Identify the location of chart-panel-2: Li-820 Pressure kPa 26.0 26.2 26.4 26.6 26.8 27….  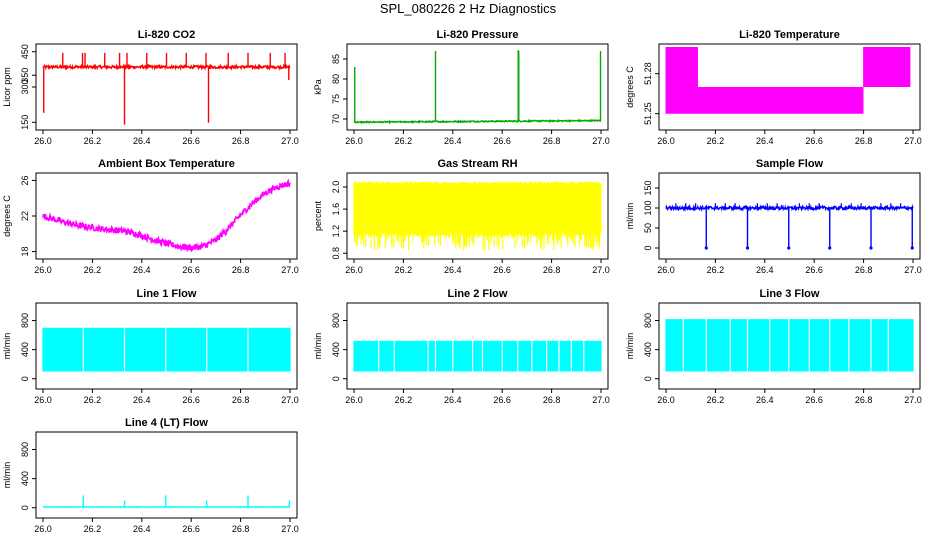
(461, 87).